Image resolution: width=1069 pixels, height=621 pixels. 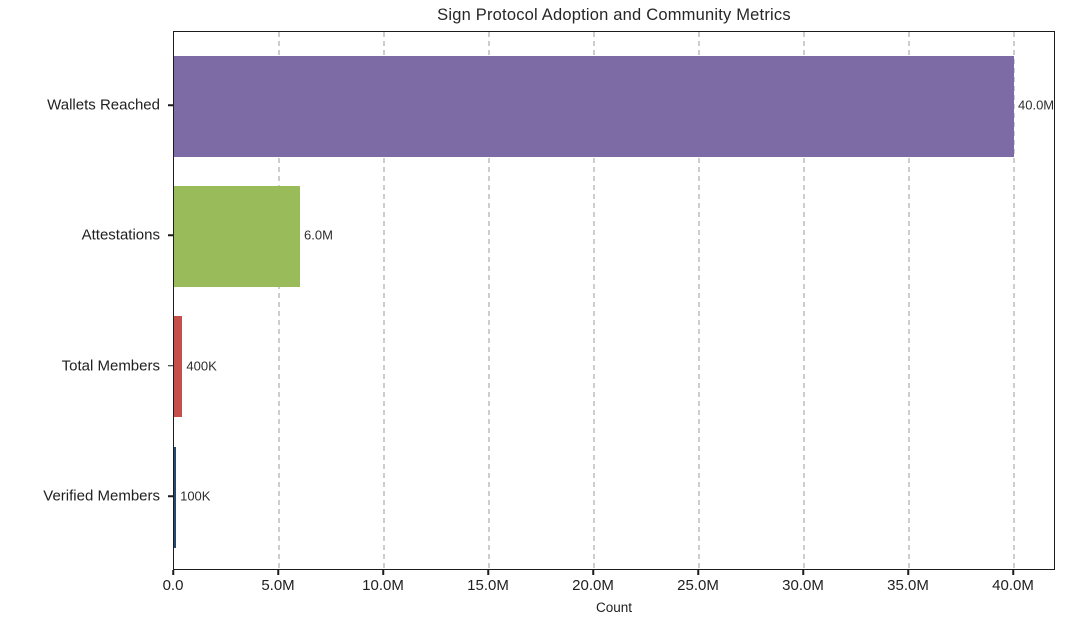 What do you see at coordinates (803, 585) in the screenshot?
I see `x-tick-label: 30.0M` at bounding box center [803, 585].